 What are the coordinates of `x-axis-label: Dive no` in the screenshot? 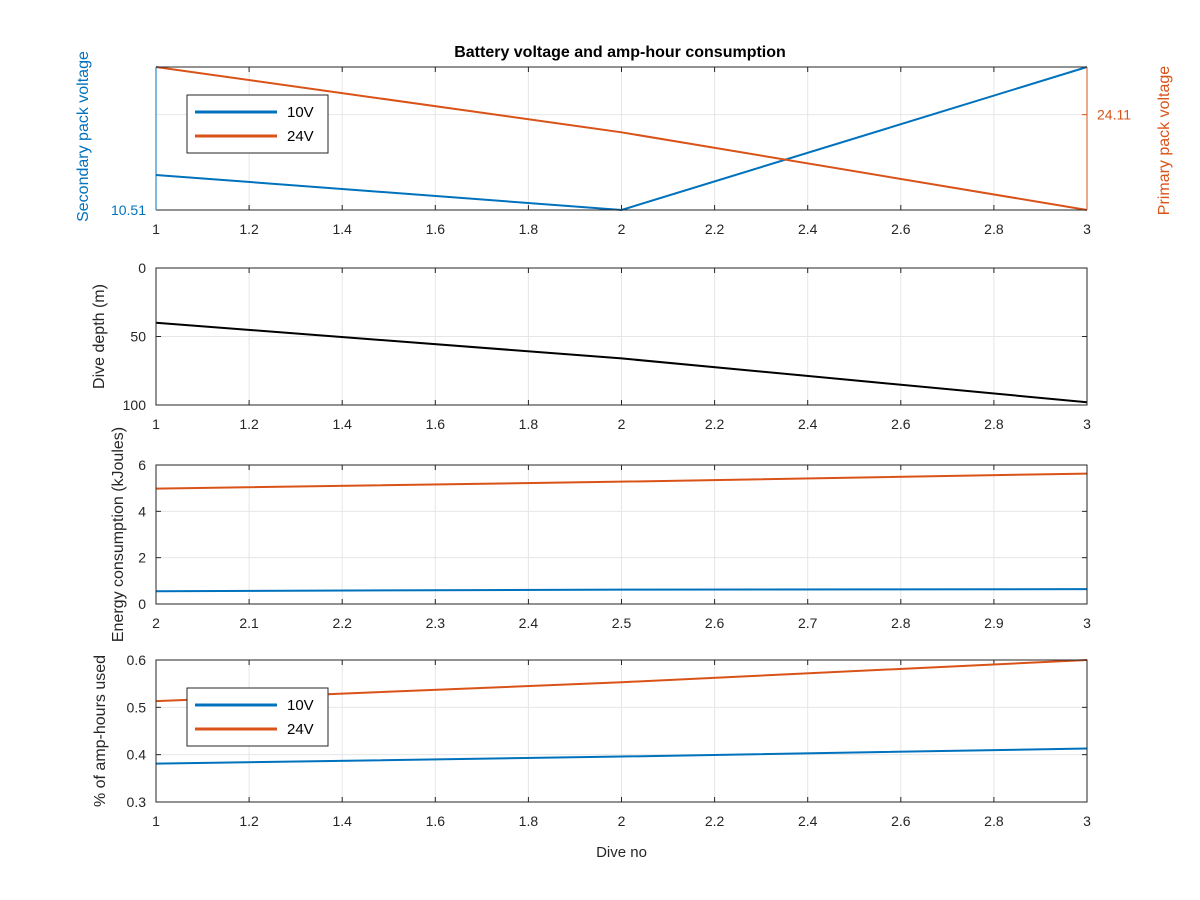 It's located at (621, 852).